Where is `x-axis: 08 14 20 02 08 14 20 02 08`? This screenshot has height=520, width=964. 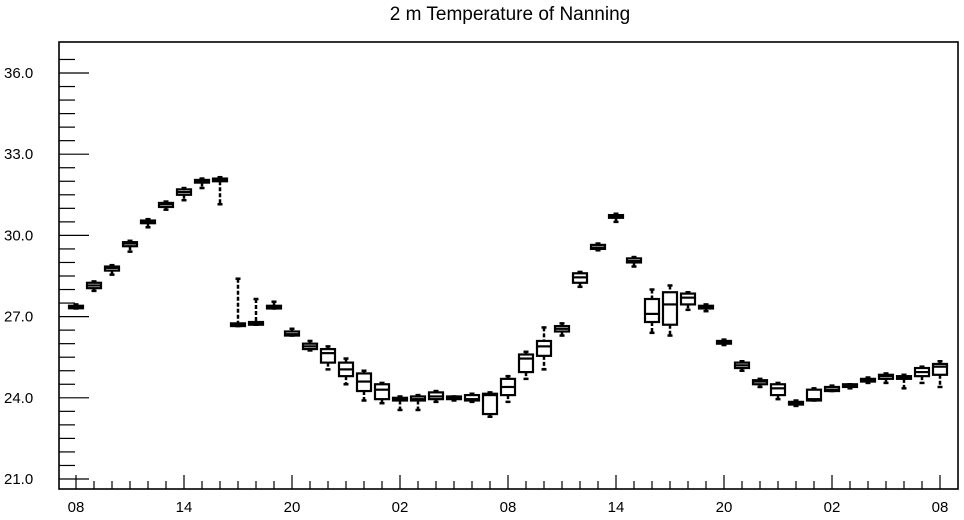
x-axis: 08 14 20 02 08 14 20 02 08 is located at coordinates (508, 495).